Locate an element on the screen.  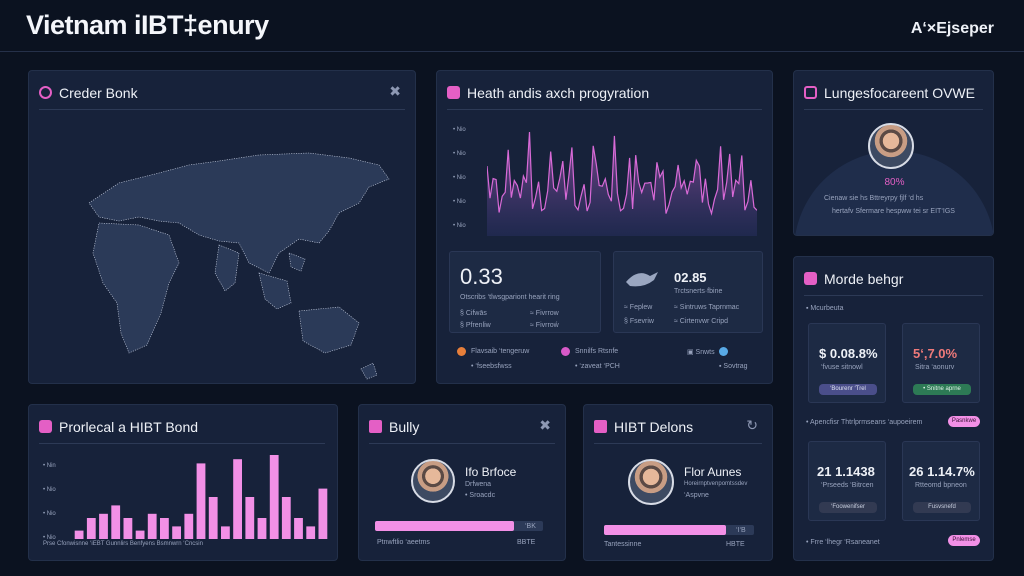
lunges-percent: 80% is located at coordinates (894, 182).